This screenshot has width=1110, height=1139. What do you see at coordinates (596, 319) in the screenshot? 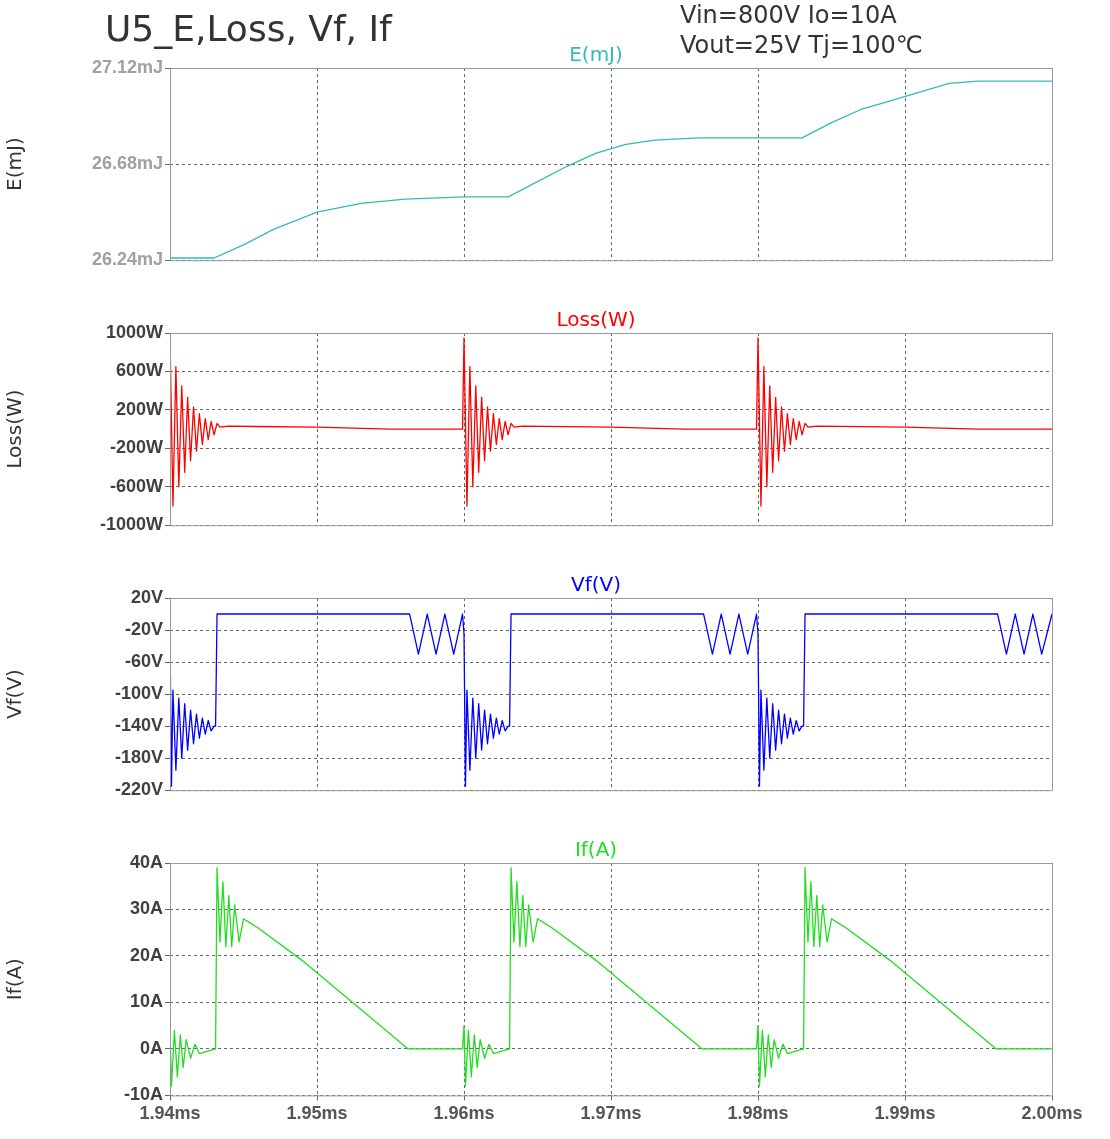
I see `text: Loss(W)` at bounding box center [596, 319].